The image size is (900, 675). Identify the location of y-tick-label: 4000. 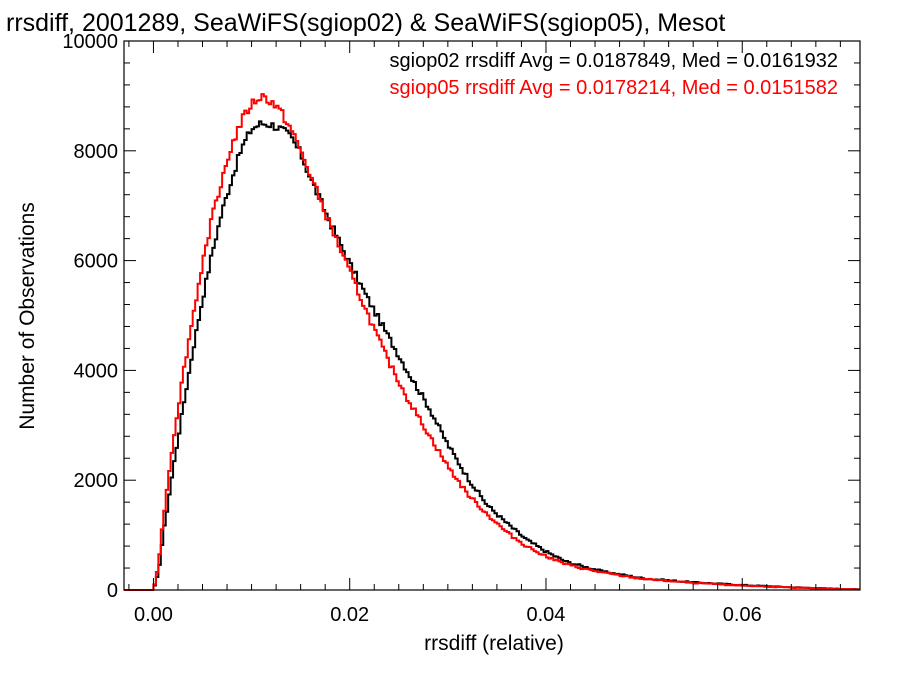
(96, 371).